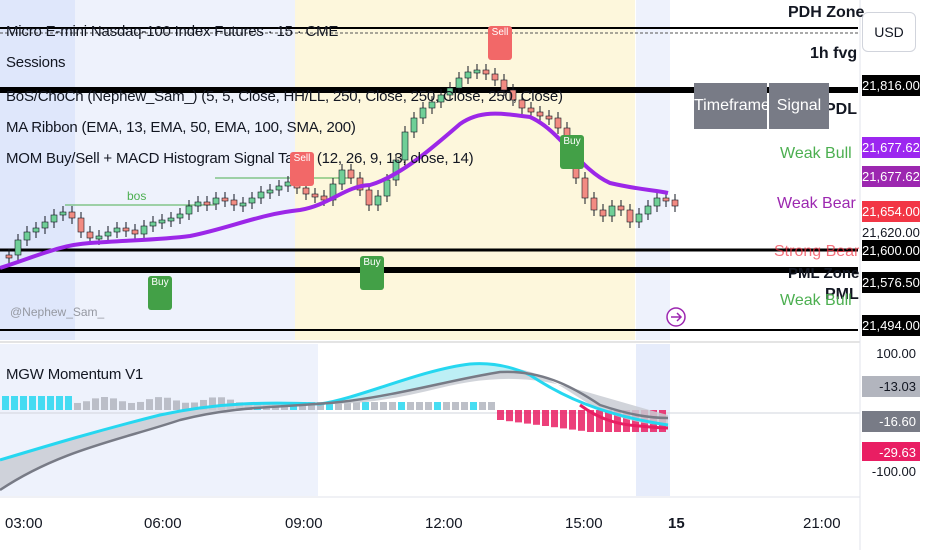 This screenshot has height=550, width=932. Describe the element at coordinates (826, 12) in the screenshot. I see `pdh-zone-label: PDH Zone` at that location.